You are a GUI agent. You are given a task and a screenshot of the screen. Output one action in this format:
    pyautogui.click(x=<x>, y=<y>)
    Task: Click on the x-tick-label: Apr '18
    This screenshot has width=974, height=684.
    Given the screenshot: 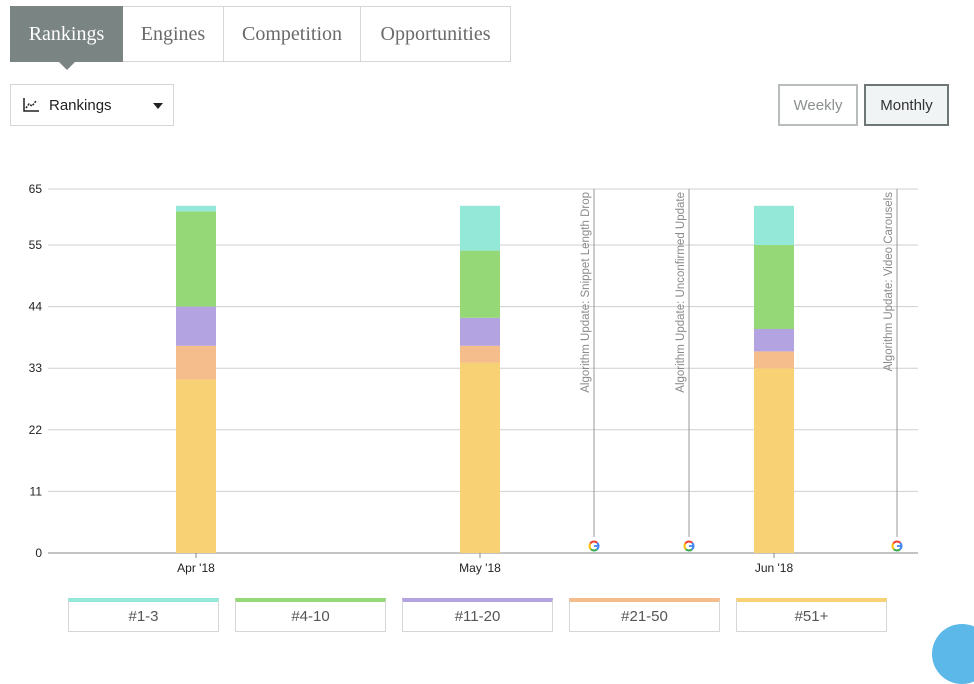 What is the action you would take?
    pyautogui.click(x=196, y=568)
    